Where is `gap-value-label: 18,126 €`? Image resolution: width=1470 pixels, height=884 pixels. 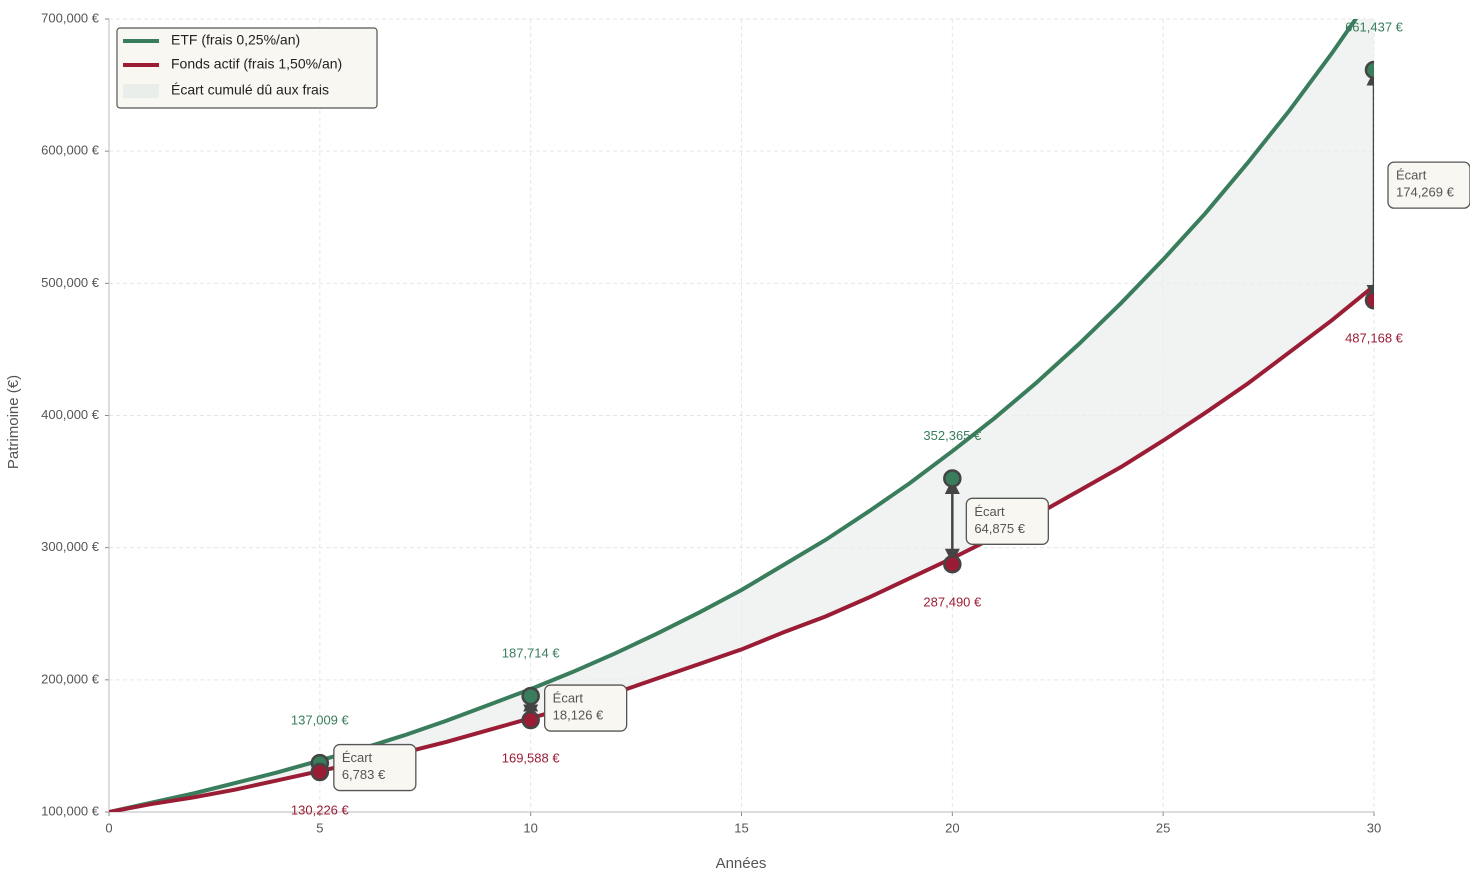 gap-value-label: 18,126 € is located at coordinates (578, 714).